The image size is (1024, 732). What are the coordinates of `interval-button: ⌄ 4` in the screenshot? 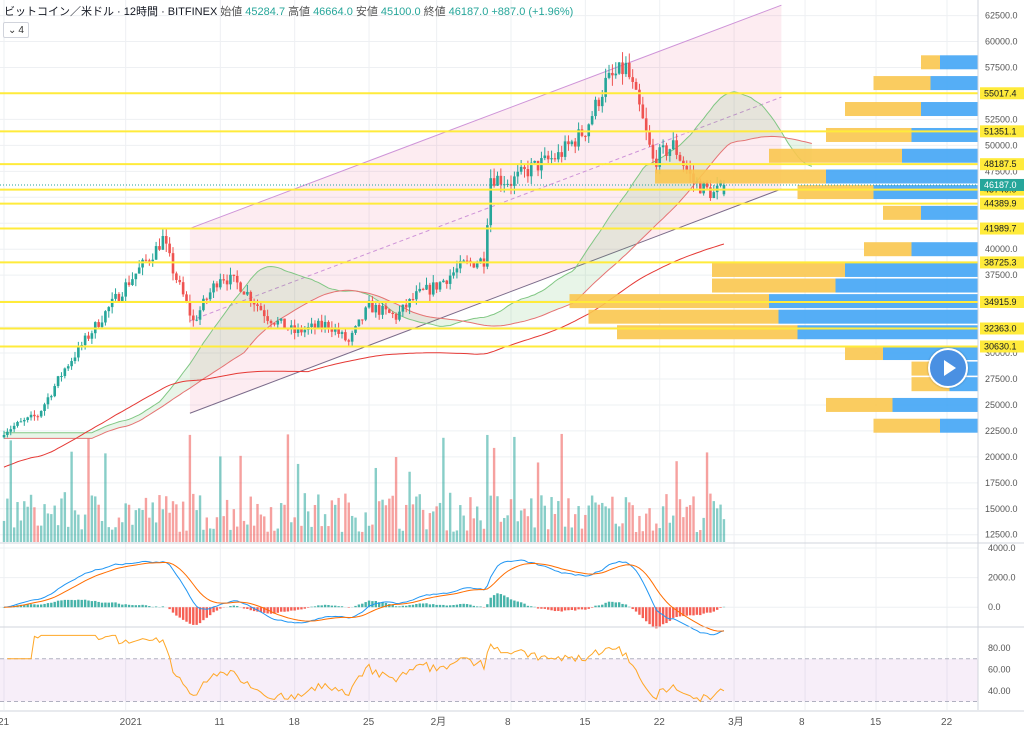 It's located at (16, 30).